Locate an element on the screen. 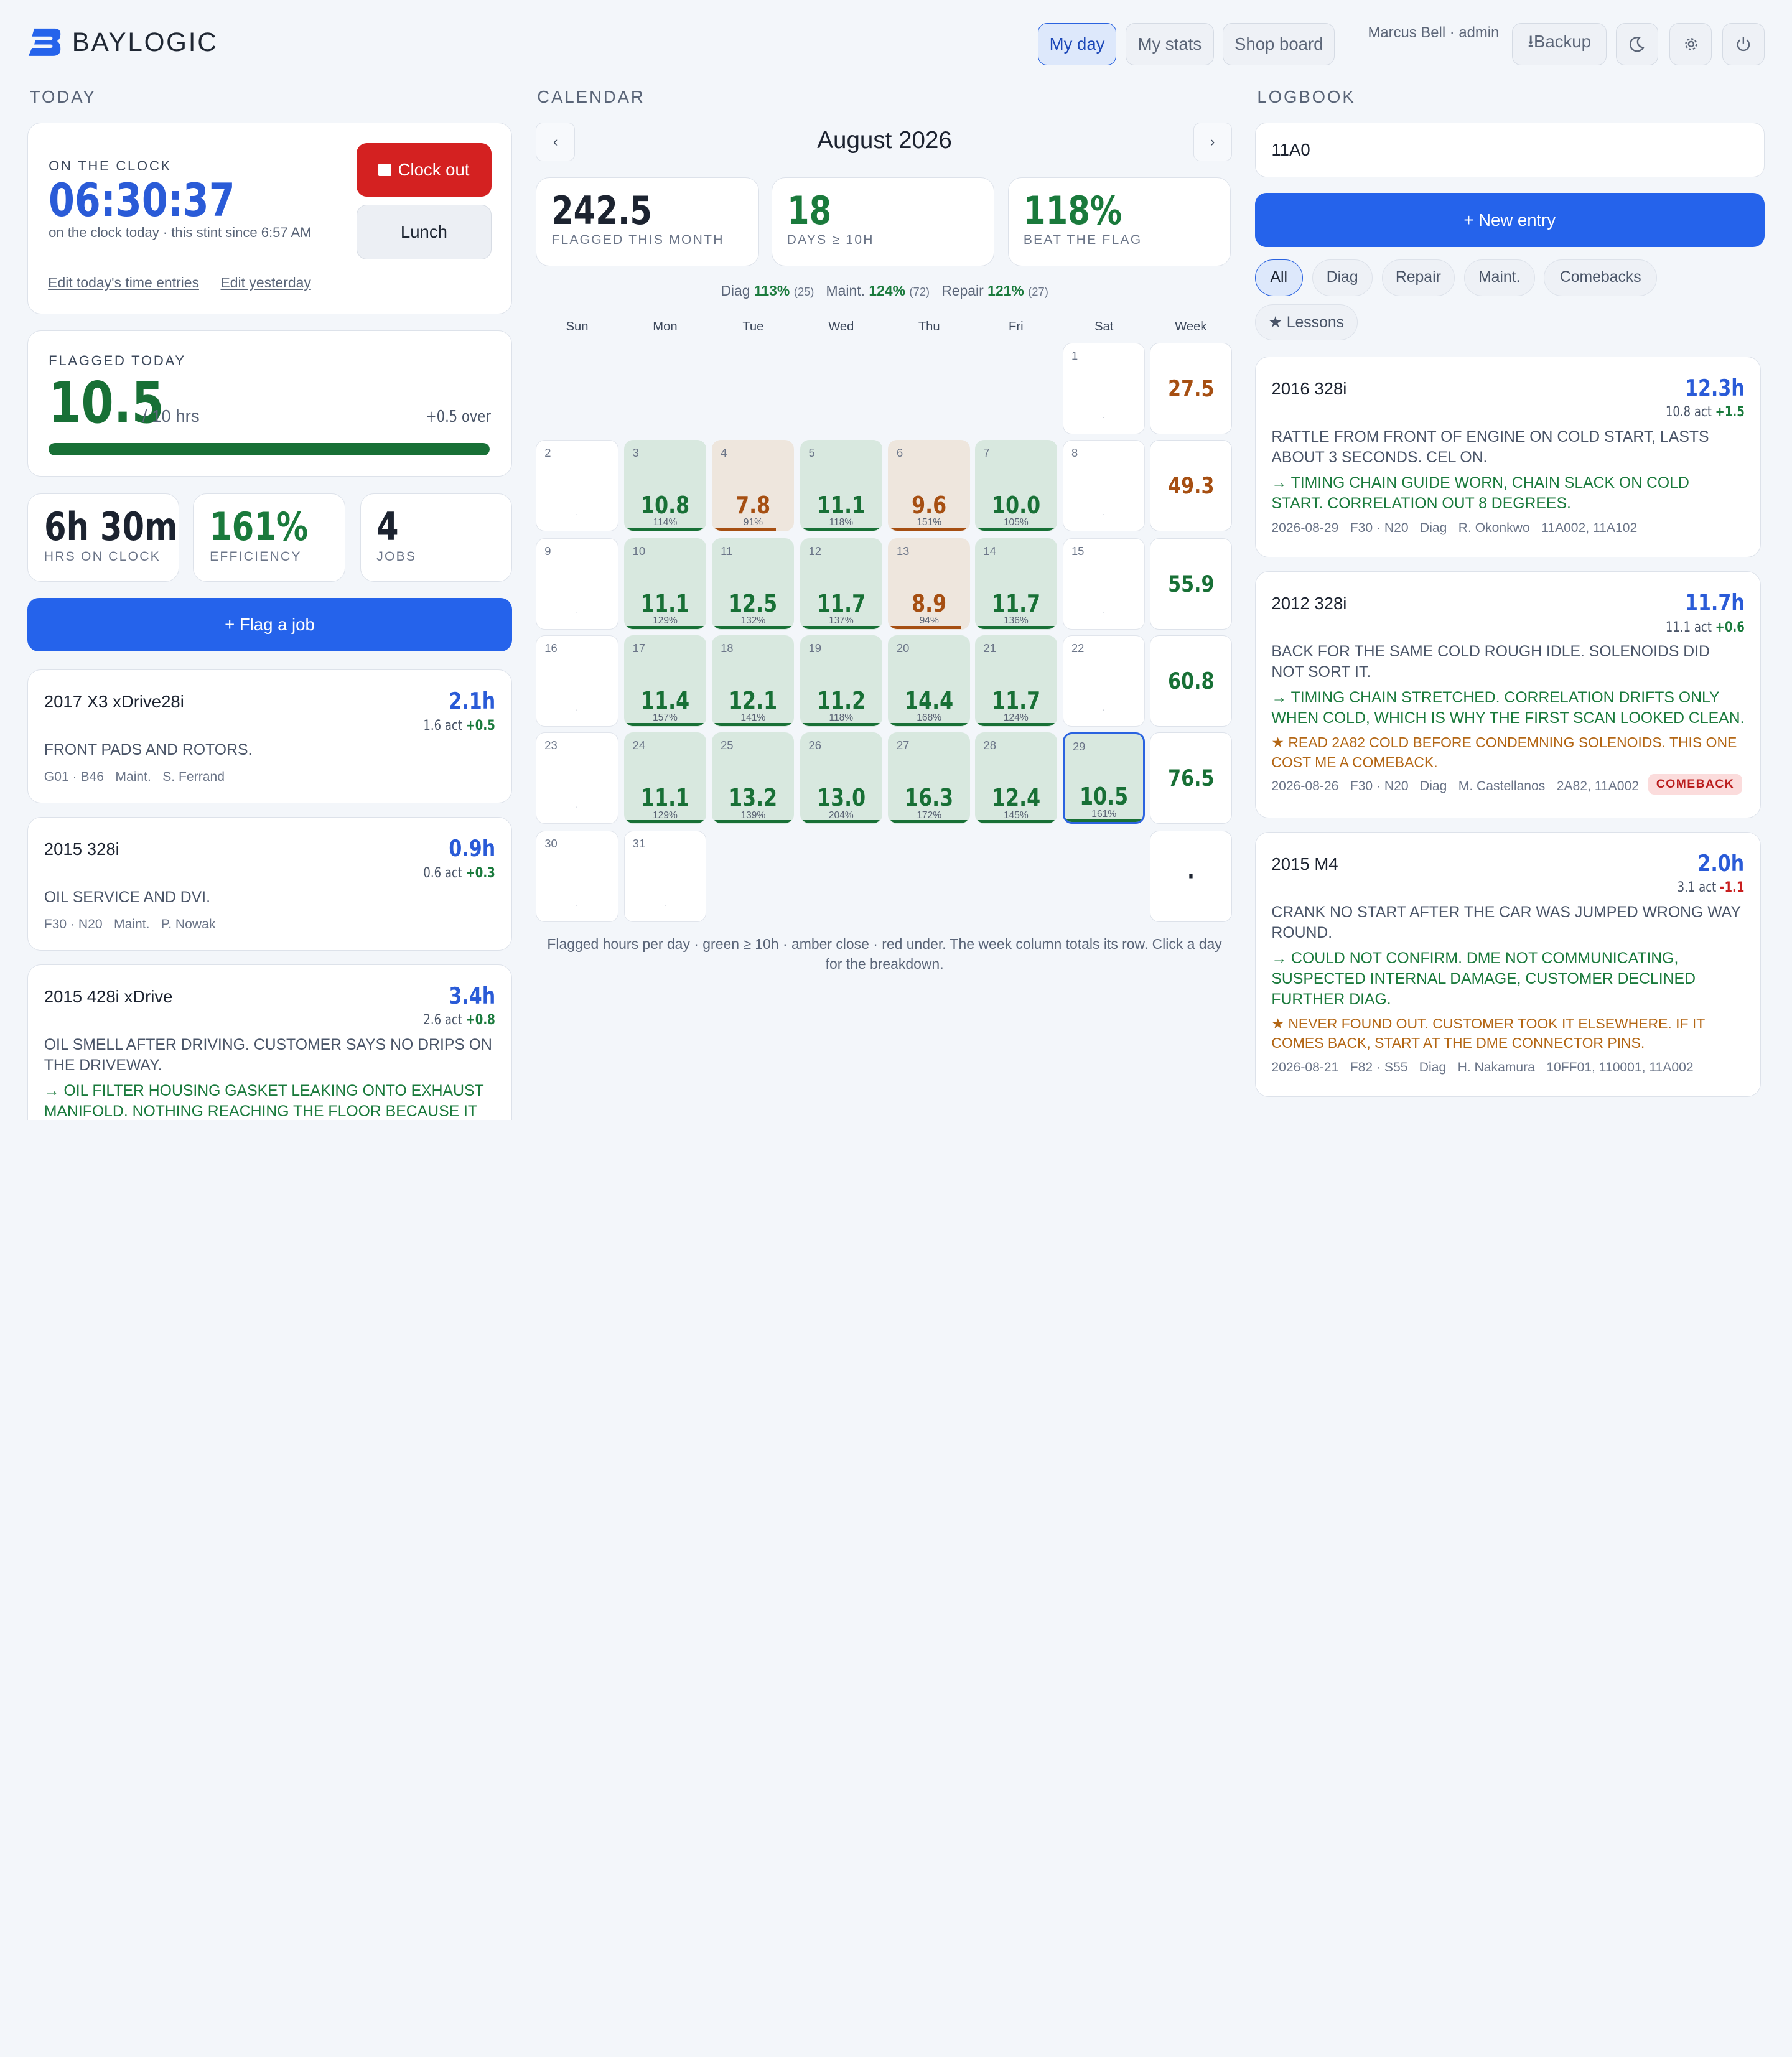 The width and height of the screenshot is (1792, 2057). calendar-day: 16 · is located at coordinates (577, 681).